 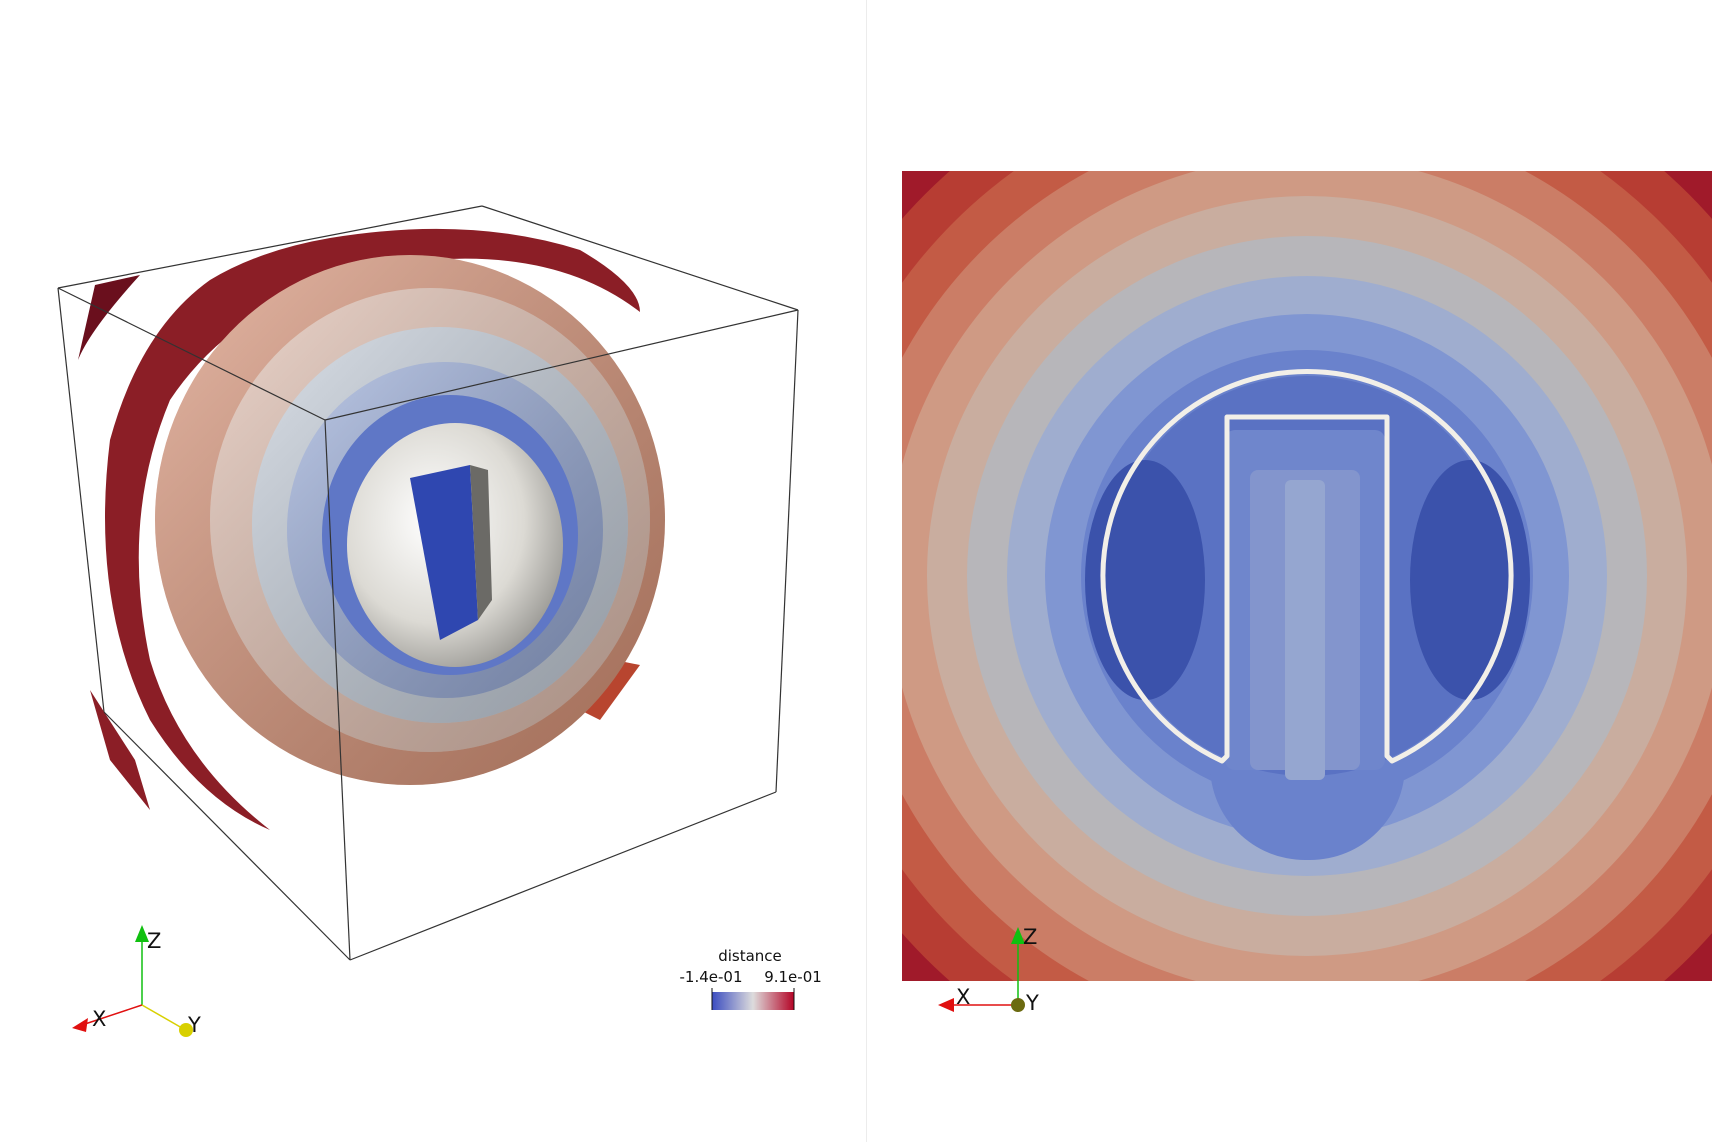 I want to click on legend-max-label: 9.1e-01, so click(x=793, y=977).